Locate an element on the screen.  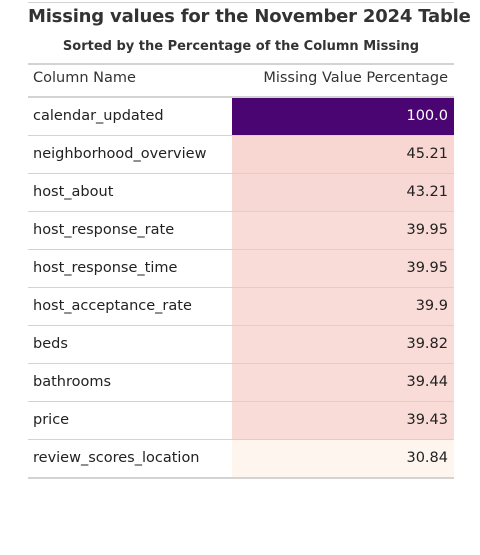
missing-percentage-cell: 39.9 is located at coordinates (343, 306).